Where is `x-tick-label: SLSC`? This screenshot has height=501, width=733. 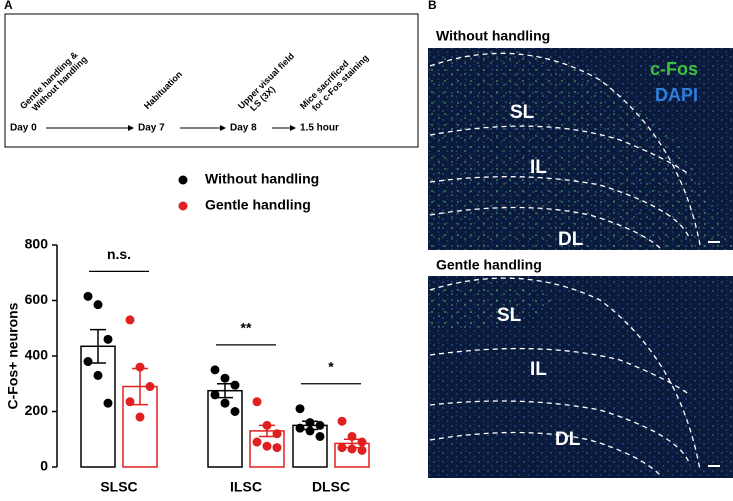
x-tick-label: SLSC is located at coordinates (118, 487).